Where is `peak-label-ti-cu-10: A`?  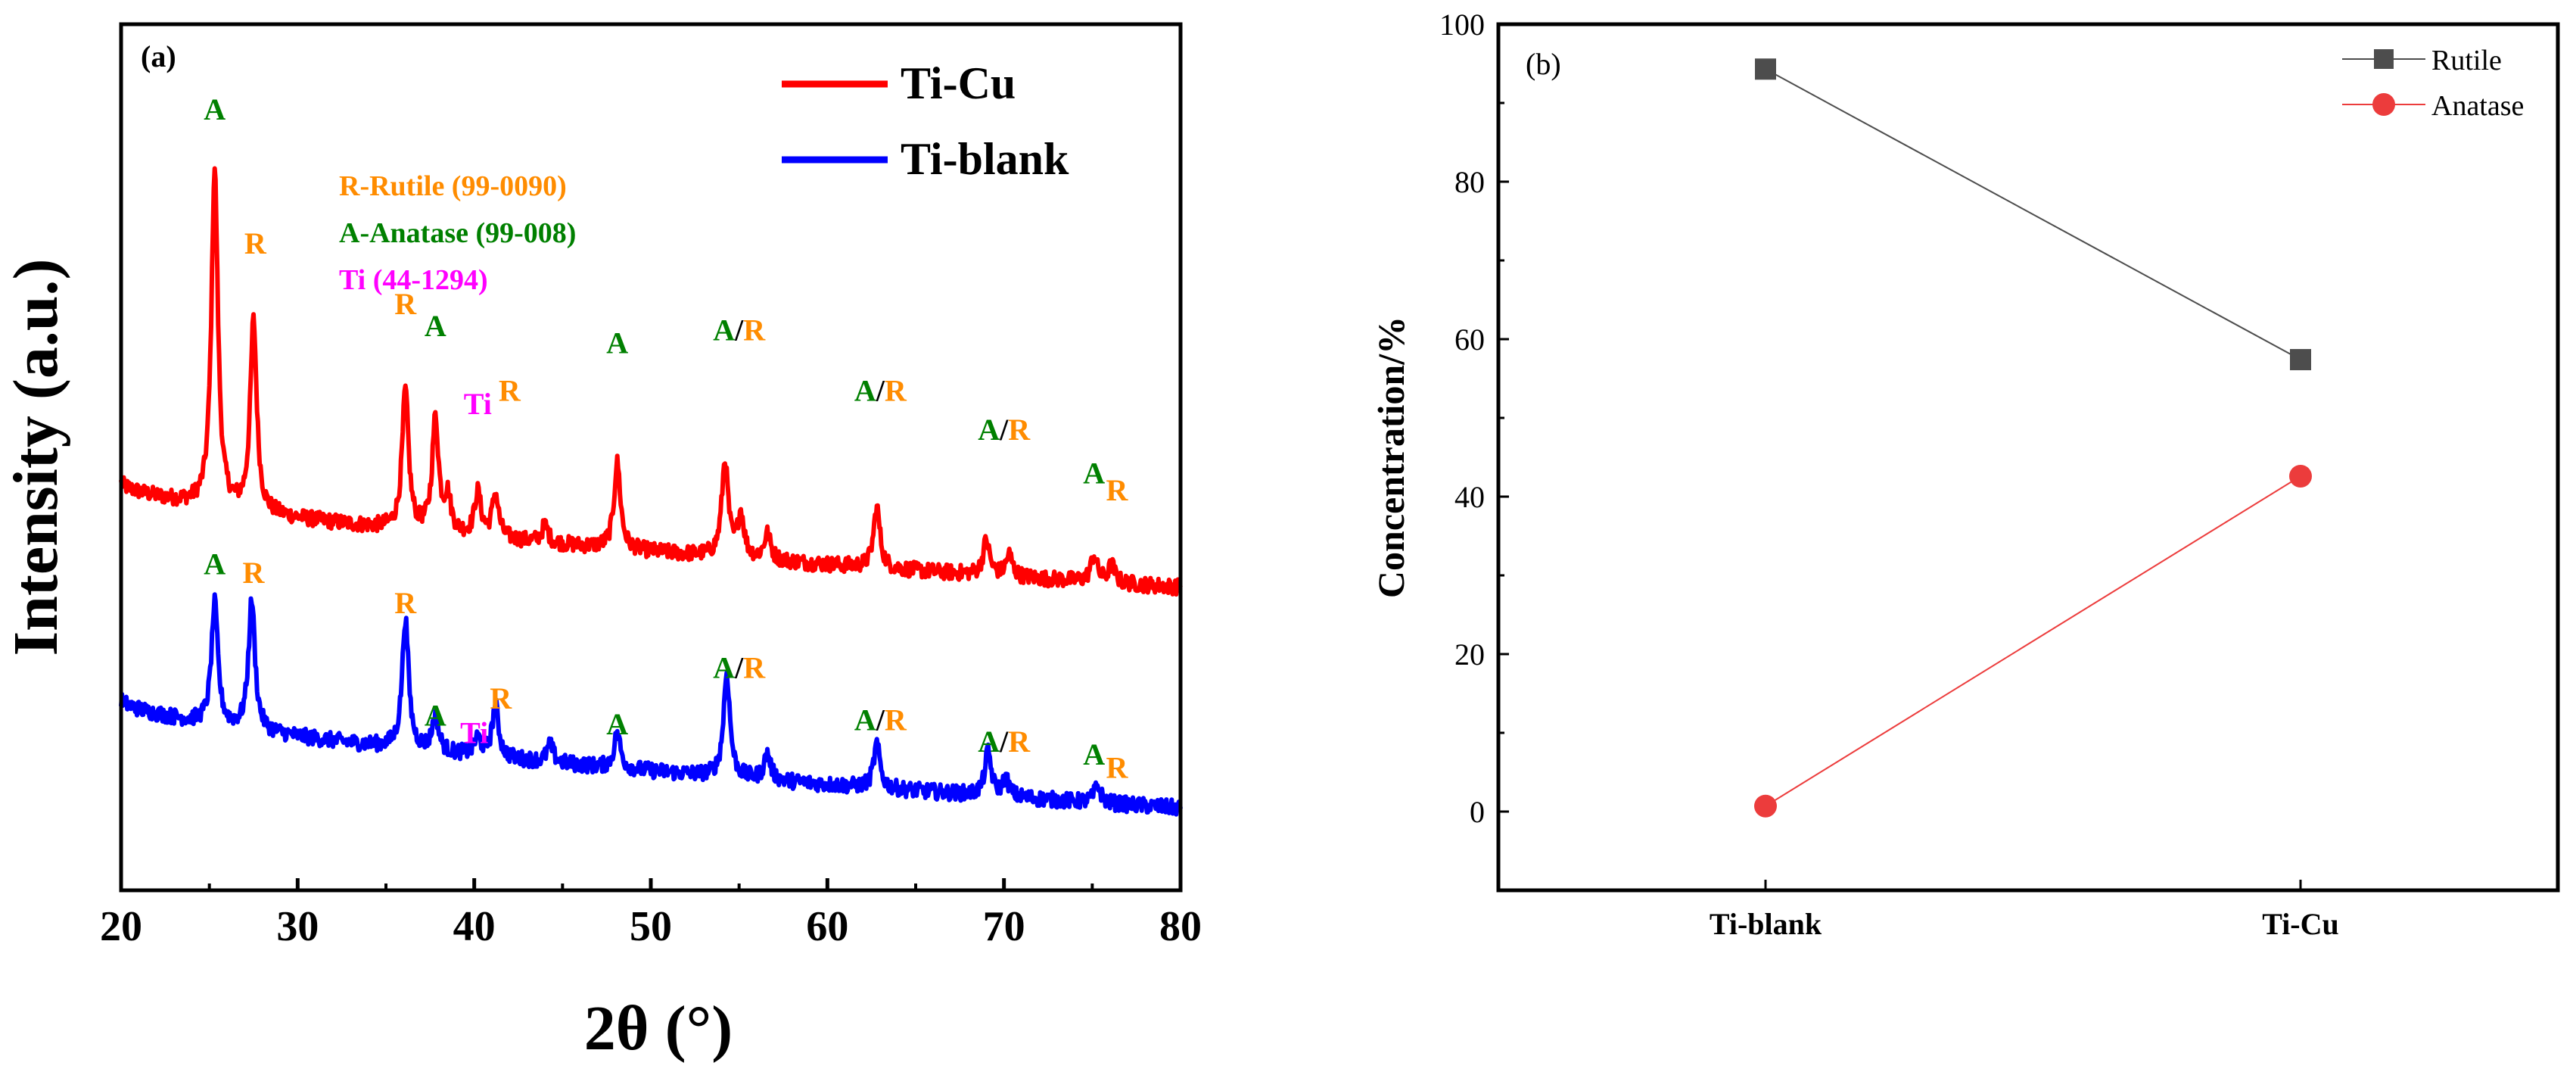 peak-label-ti-cu-10: A is located at coordinates (1094, 473).